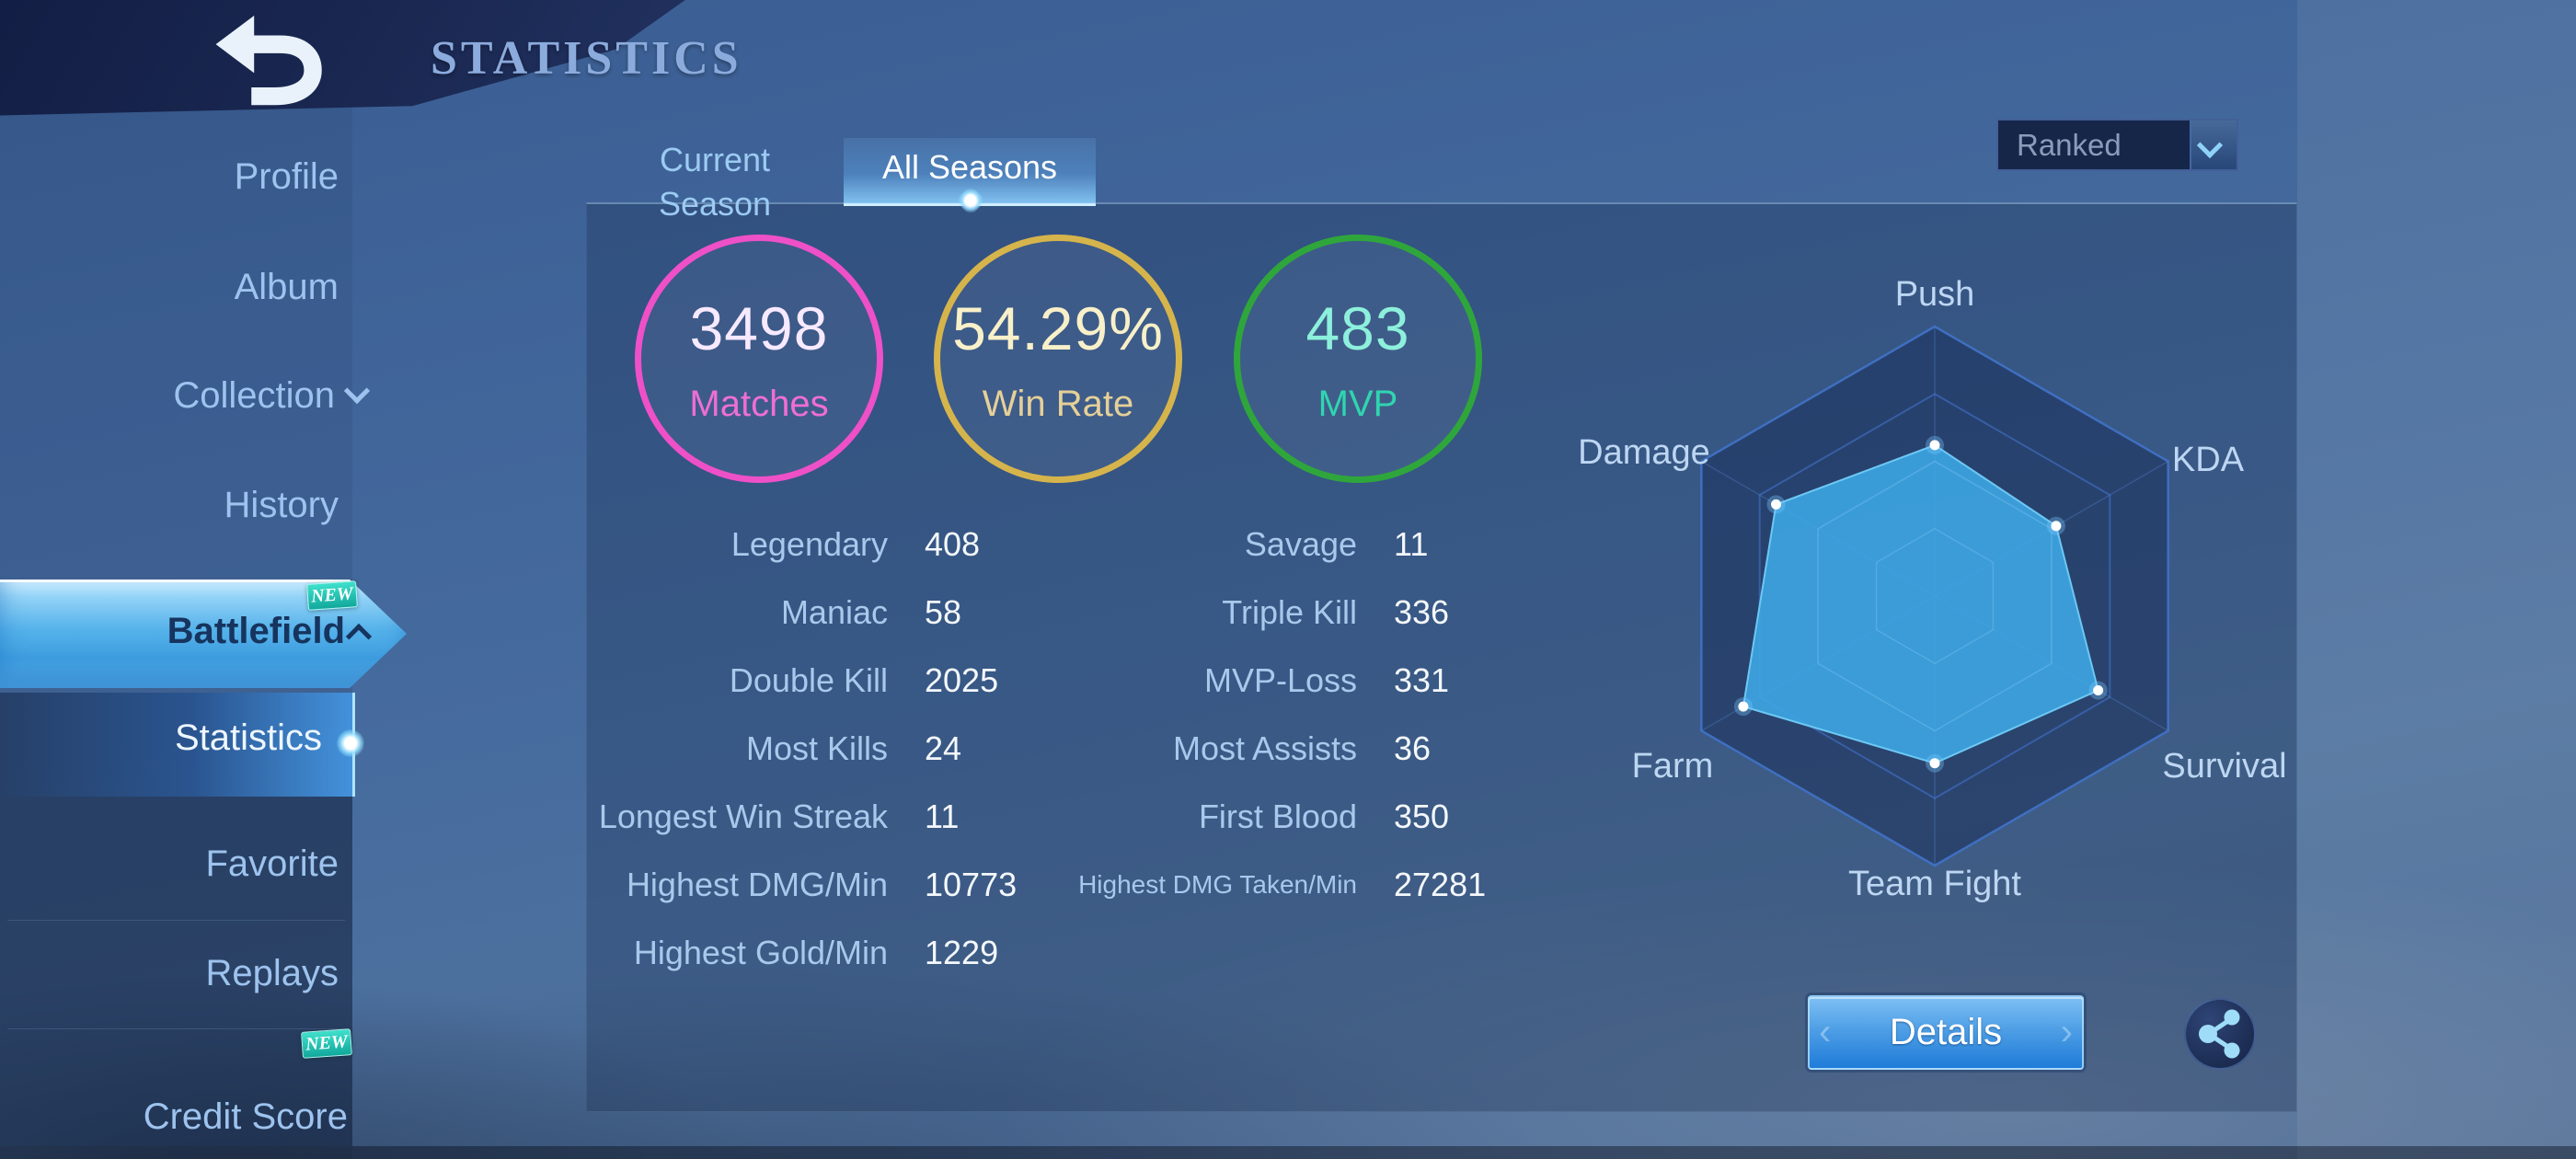 This screenshot has height=1159, width=2576. I want to click on stat-label: MVP-Loss, so click(1280, 680).